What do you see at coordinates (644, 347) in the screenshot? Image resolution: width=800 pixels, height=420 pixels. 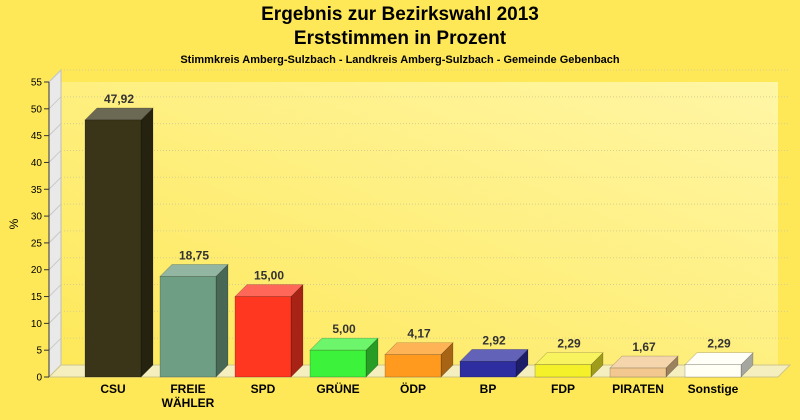 I see `data-label: 1,67` at bounding box center [644, 347].